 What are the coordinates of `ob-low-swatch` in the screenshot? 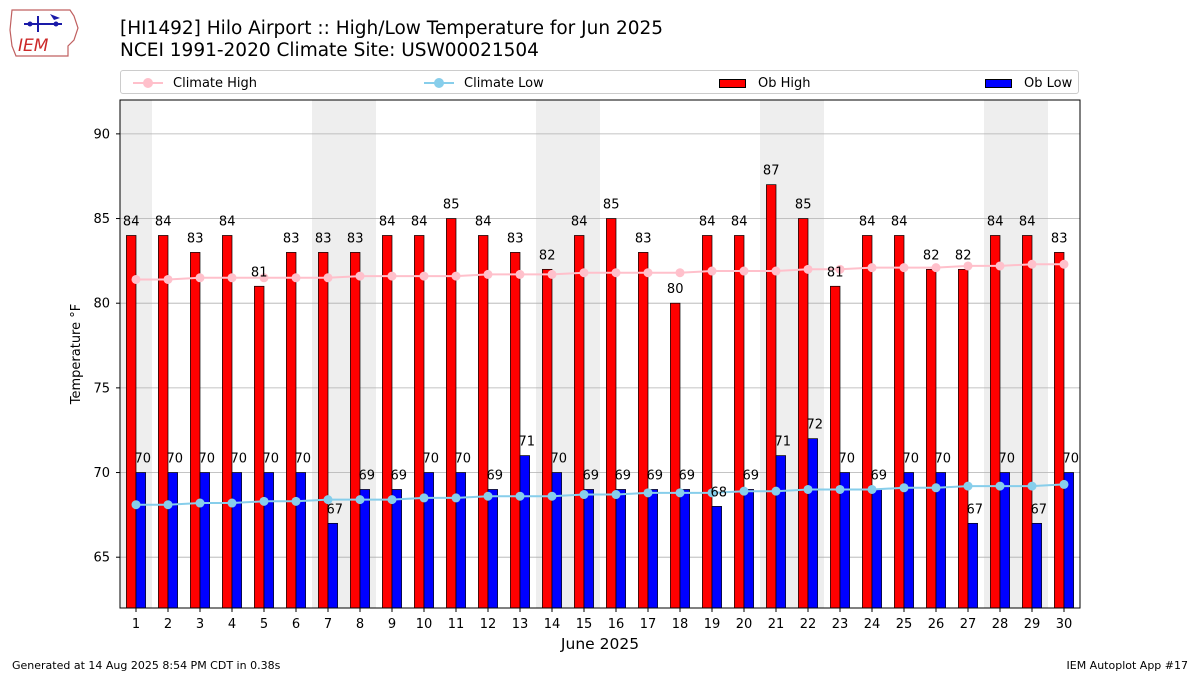 It's located at (998, 83).